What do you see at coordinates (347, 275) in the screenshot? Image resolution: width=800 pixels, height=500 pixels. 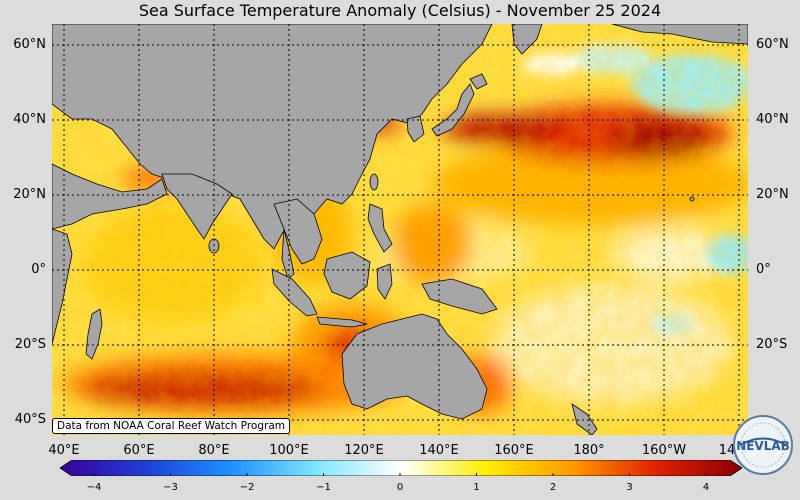 I see `borneo` at bounding box center [347, 275].